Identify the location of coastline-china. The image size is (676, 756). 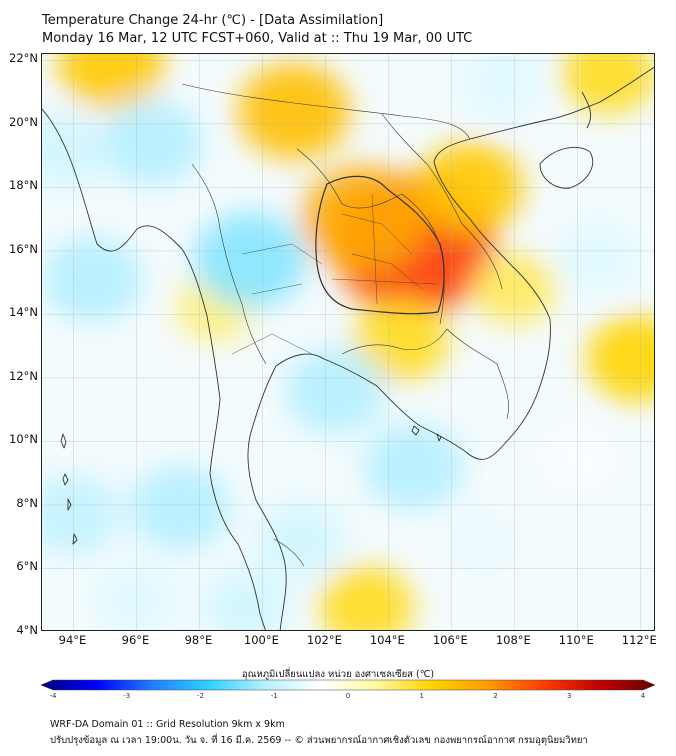
(561, 103).